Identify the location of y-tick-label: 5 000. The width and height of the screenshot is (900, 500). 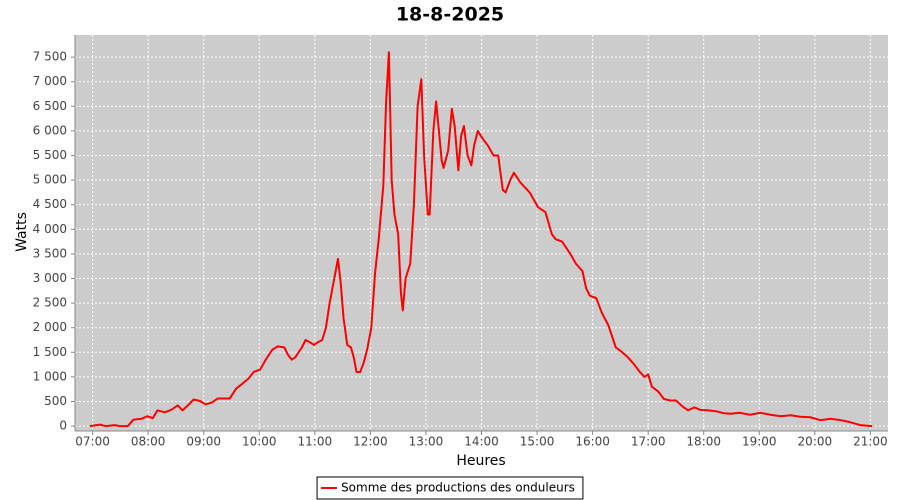
(50, 180).